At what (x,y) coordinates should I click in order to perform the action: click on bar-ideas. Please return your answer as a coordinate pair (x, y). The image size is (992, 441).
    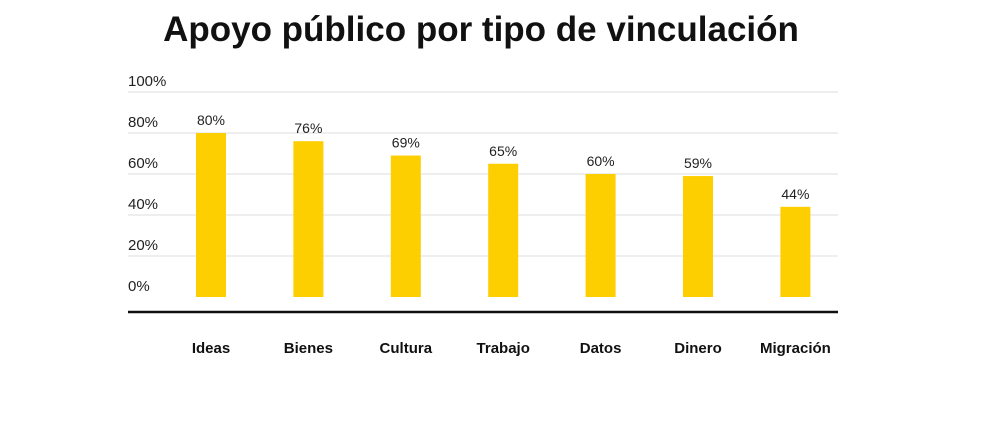
    Looking at the image, I should click on (211, 215).